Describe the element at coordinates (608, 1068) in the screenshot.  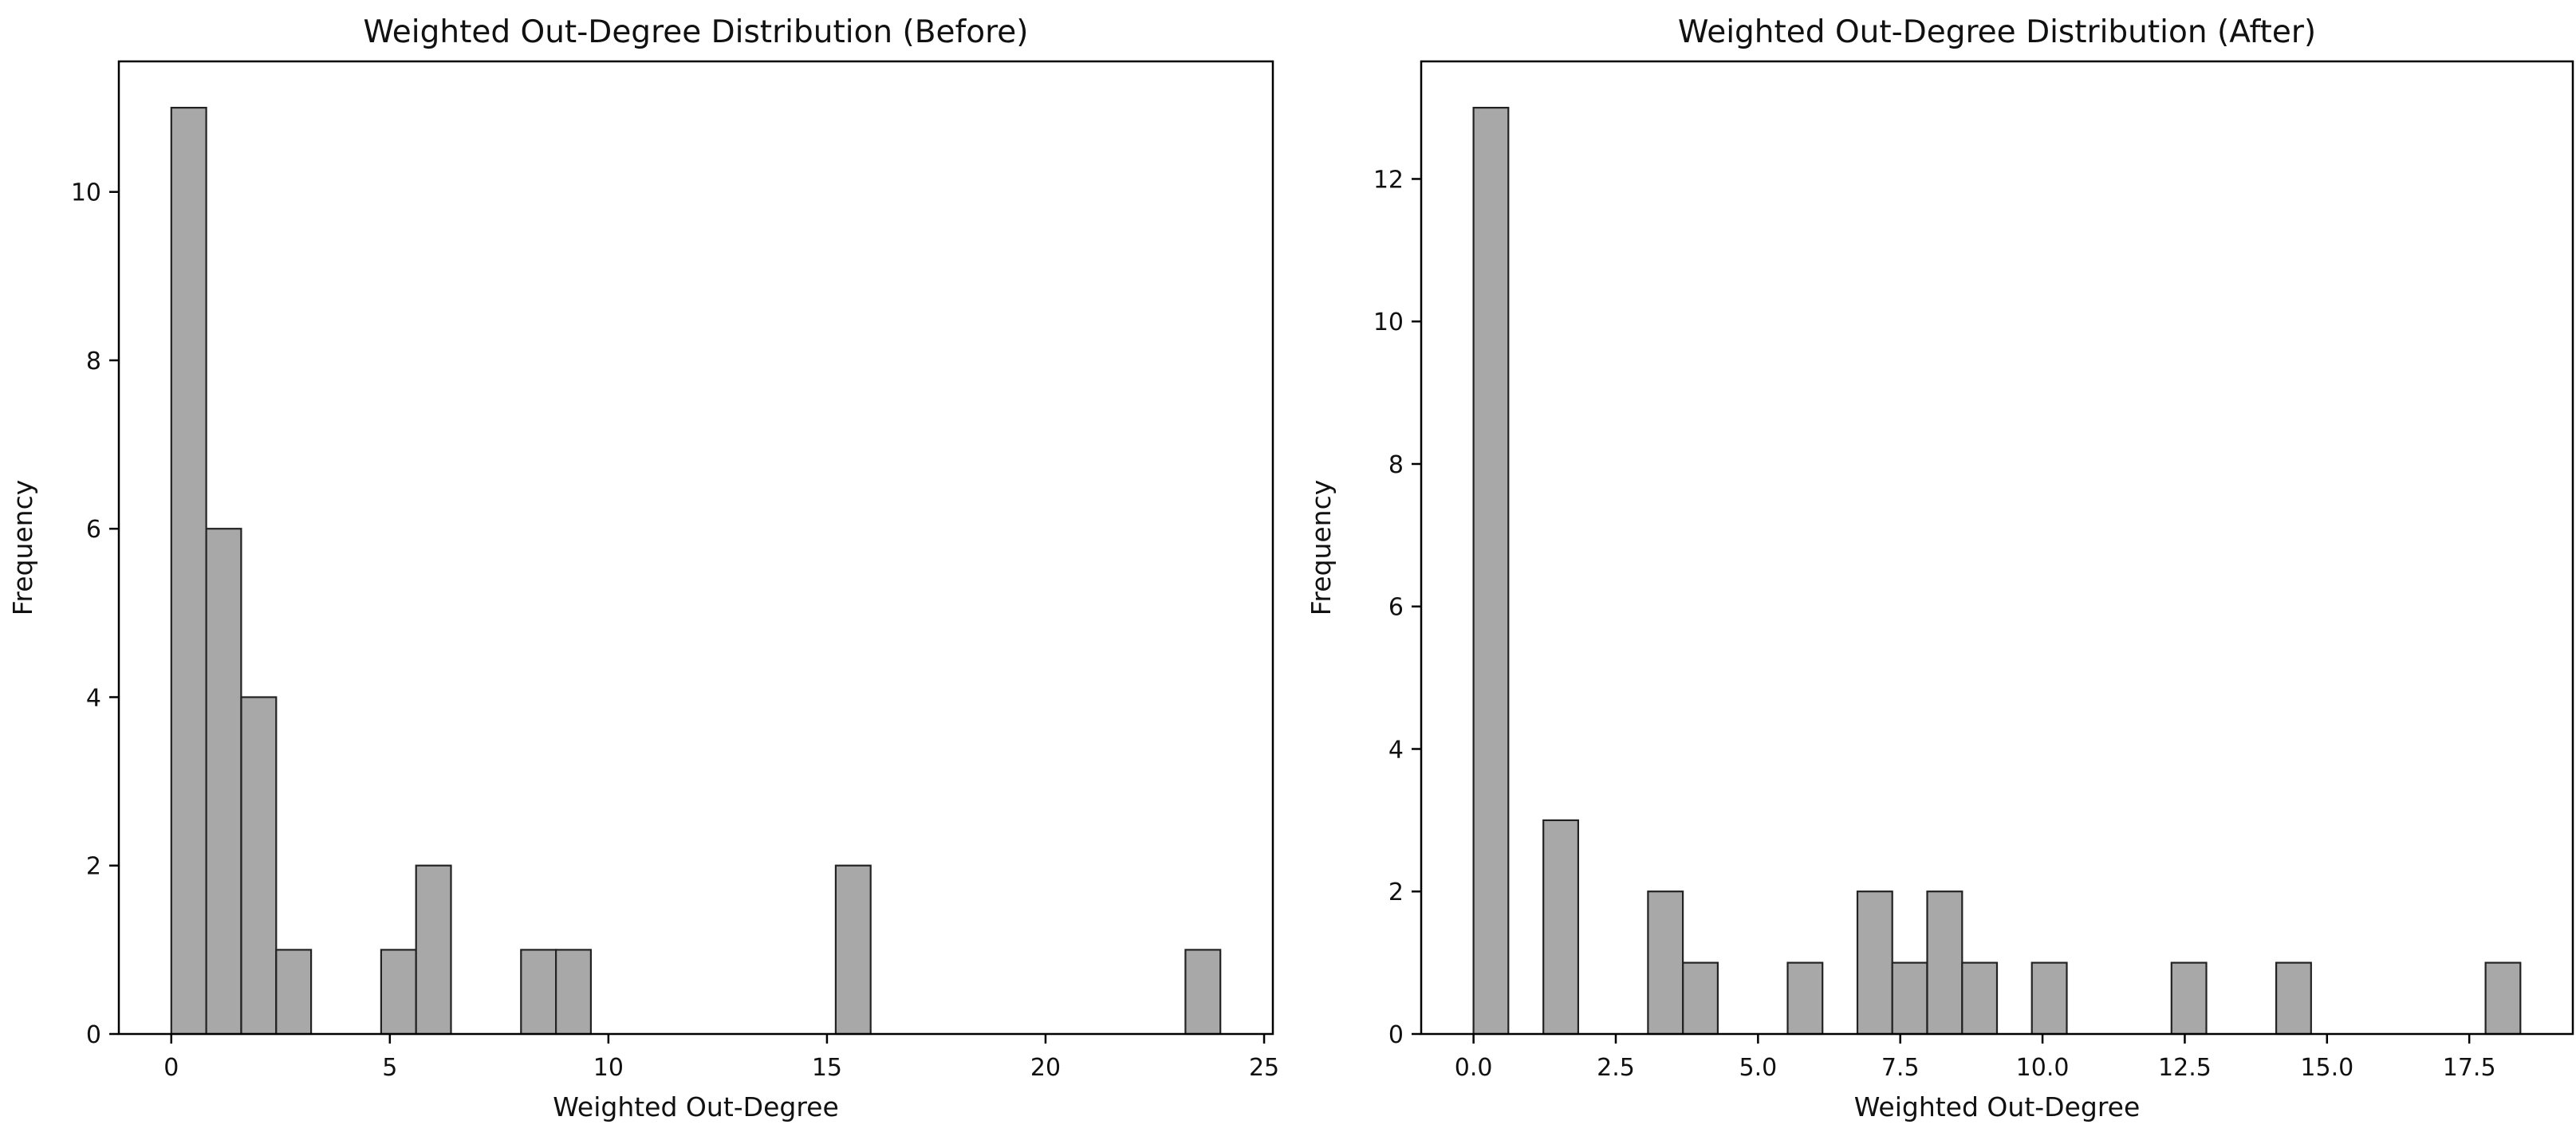
I see `x-tick-label: 10` at that location.